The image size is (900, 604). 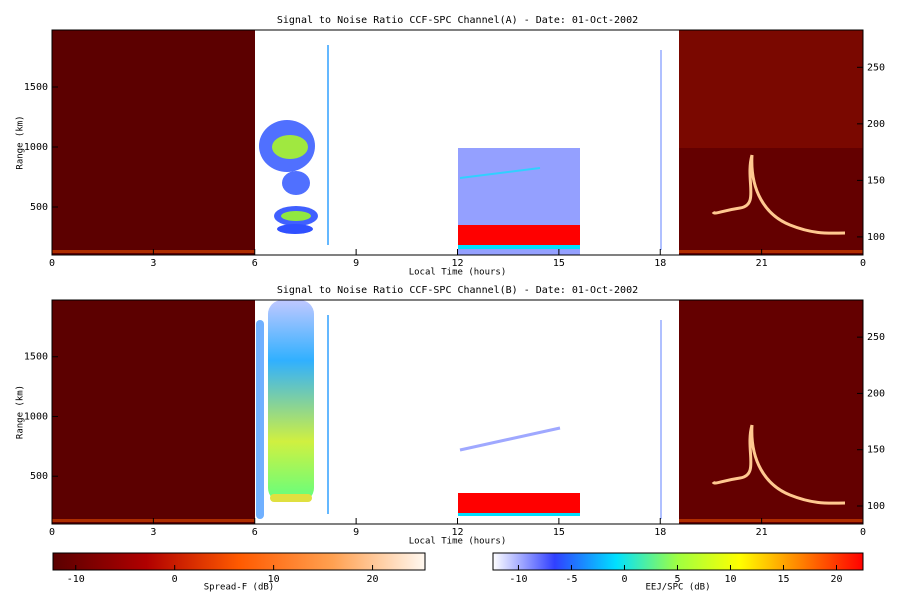 What do you see at coordinates (291, 498) in the screenshot?
I see `column-base` at bounding box center [291, 498].